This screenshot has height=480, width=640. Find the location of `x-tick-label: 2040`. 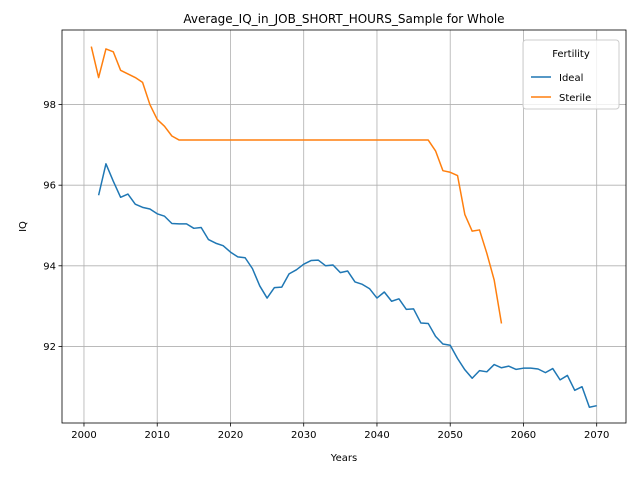

x-tick-label: 2040 is located at coordinates (376, 435).